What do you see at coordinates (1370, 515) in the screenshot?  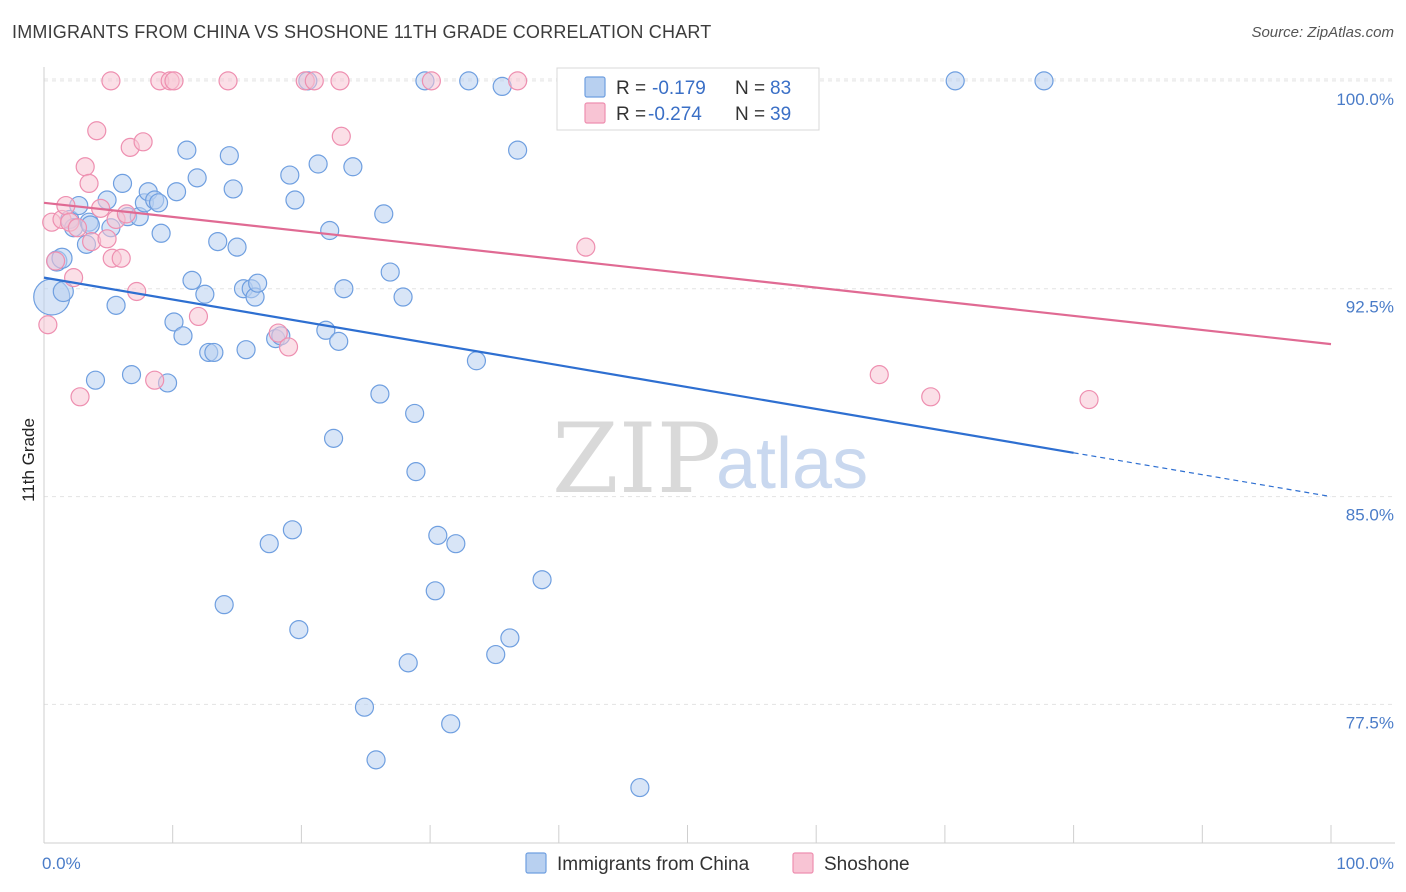 I see `y-tick-label-1: 85.0%` at bounding box center [1370, 515].